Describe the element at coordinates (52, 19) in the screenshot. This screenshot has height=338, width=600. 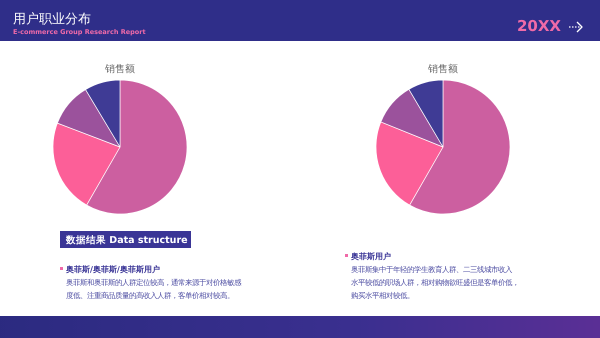
I see `text: 用户职业分布` at that location.